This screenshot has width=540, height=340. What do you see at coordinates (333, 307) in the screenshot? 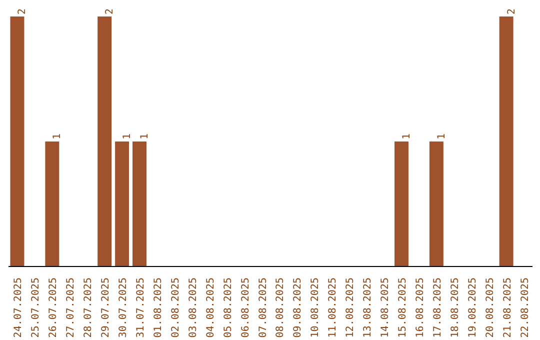
I see `x-tick-label: 11.08.2025` at bounding box center [333, 307].